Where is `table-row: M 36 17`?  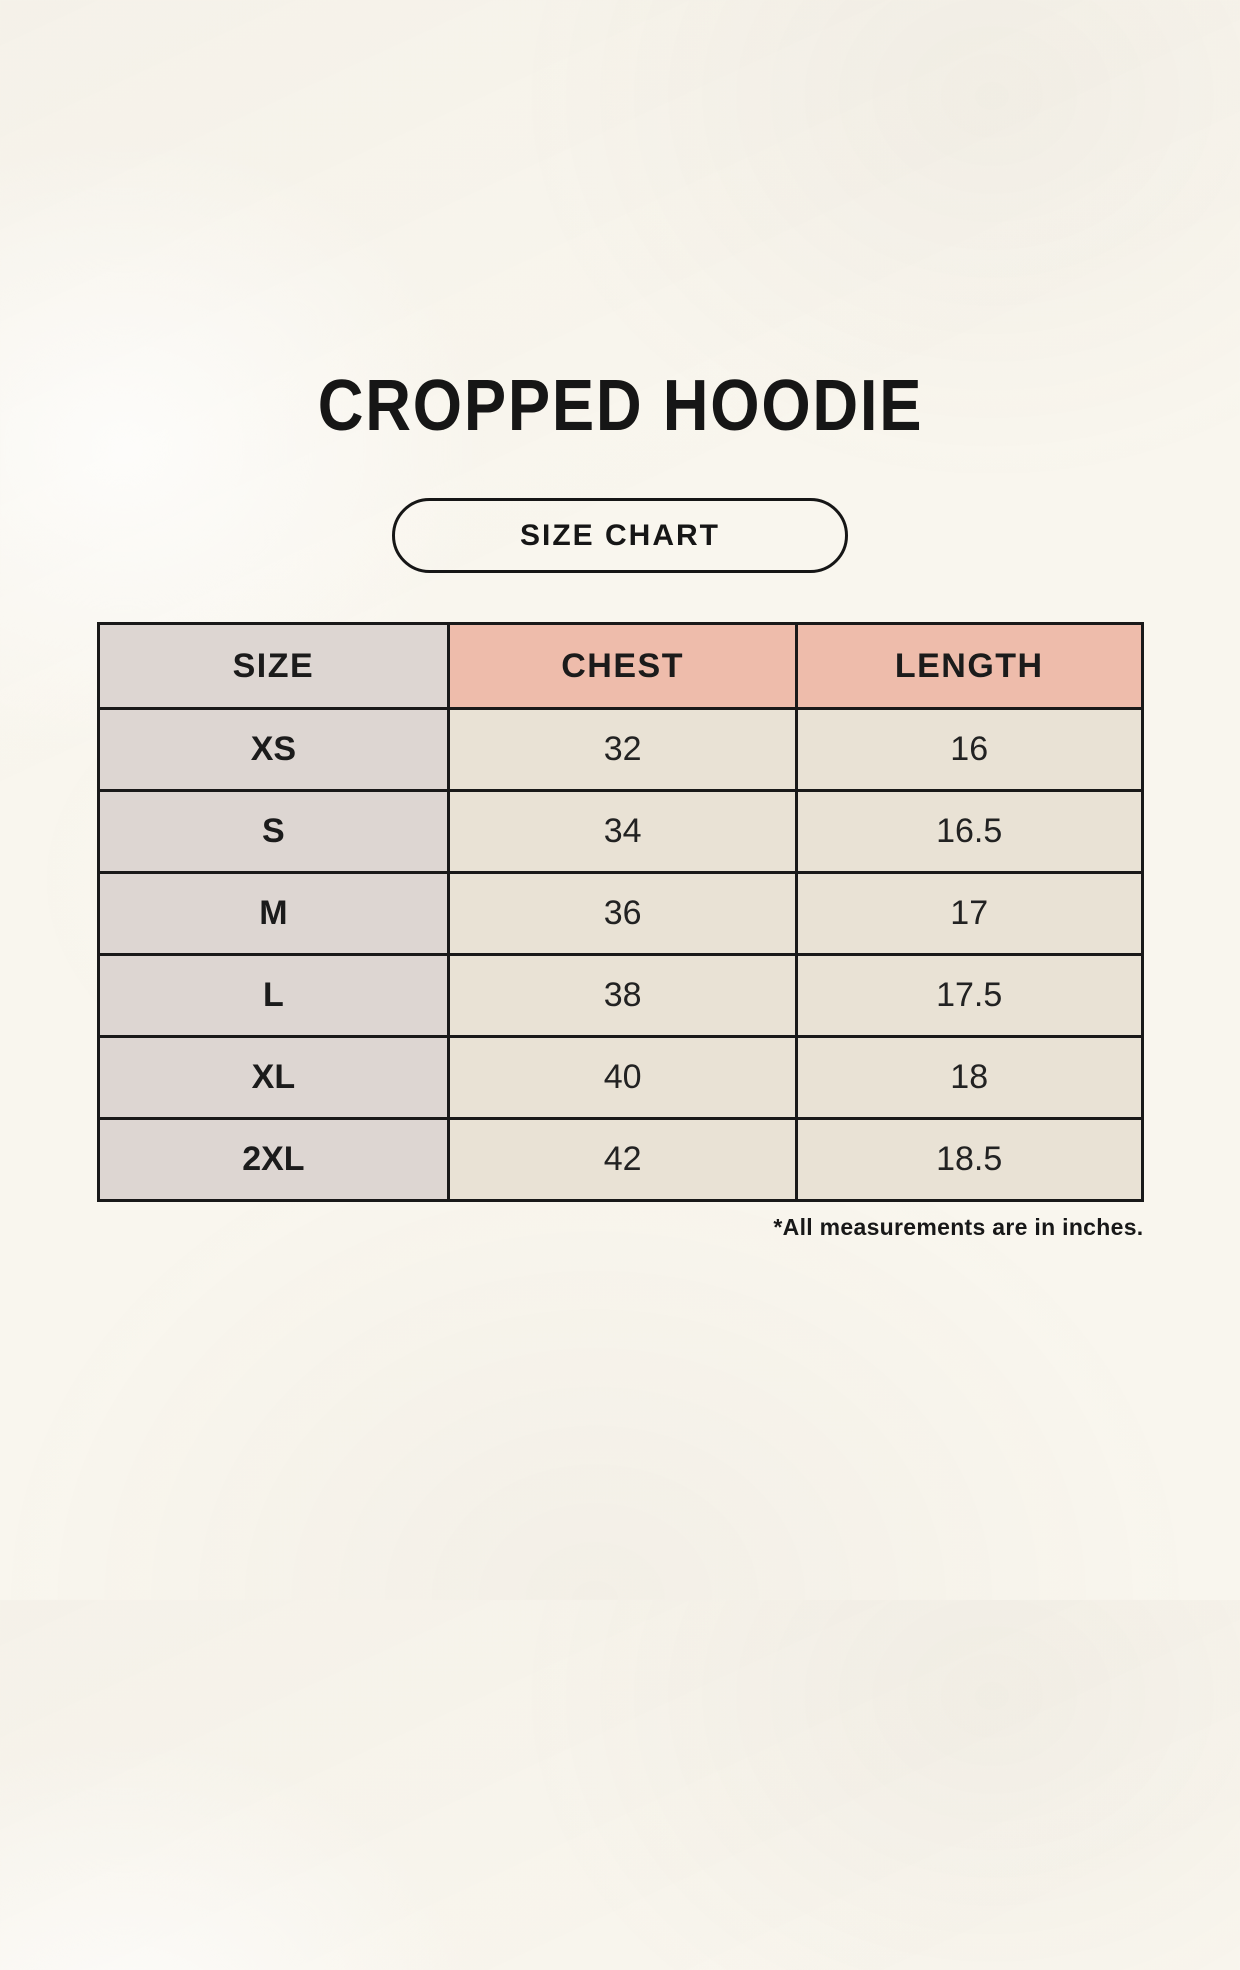
table-row: M 36 17 is located at coordinates (620, 913).